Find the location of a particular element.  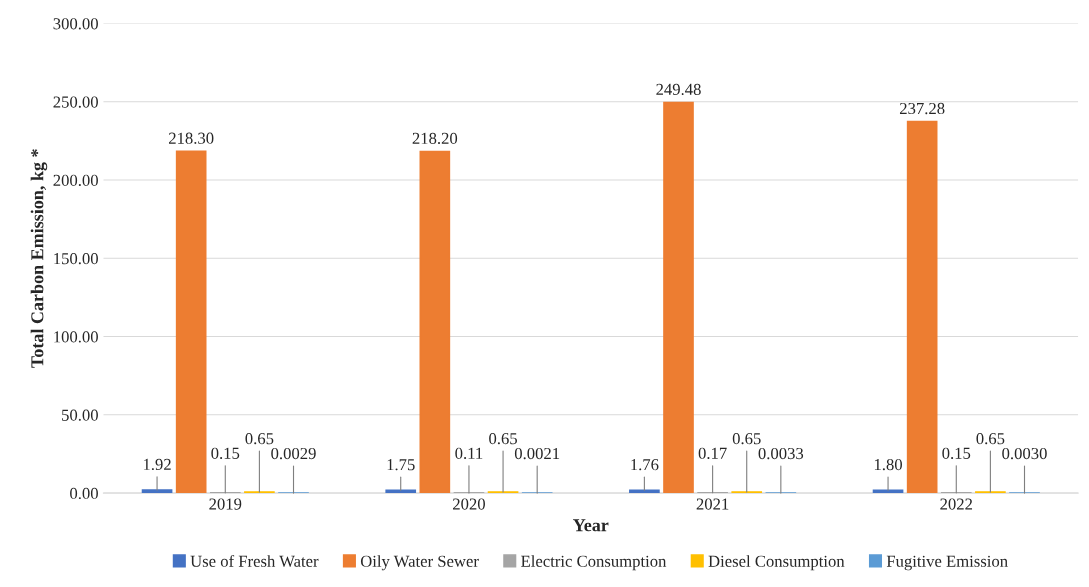

data-label: 0.0033 is located at coordinates (781, 453).